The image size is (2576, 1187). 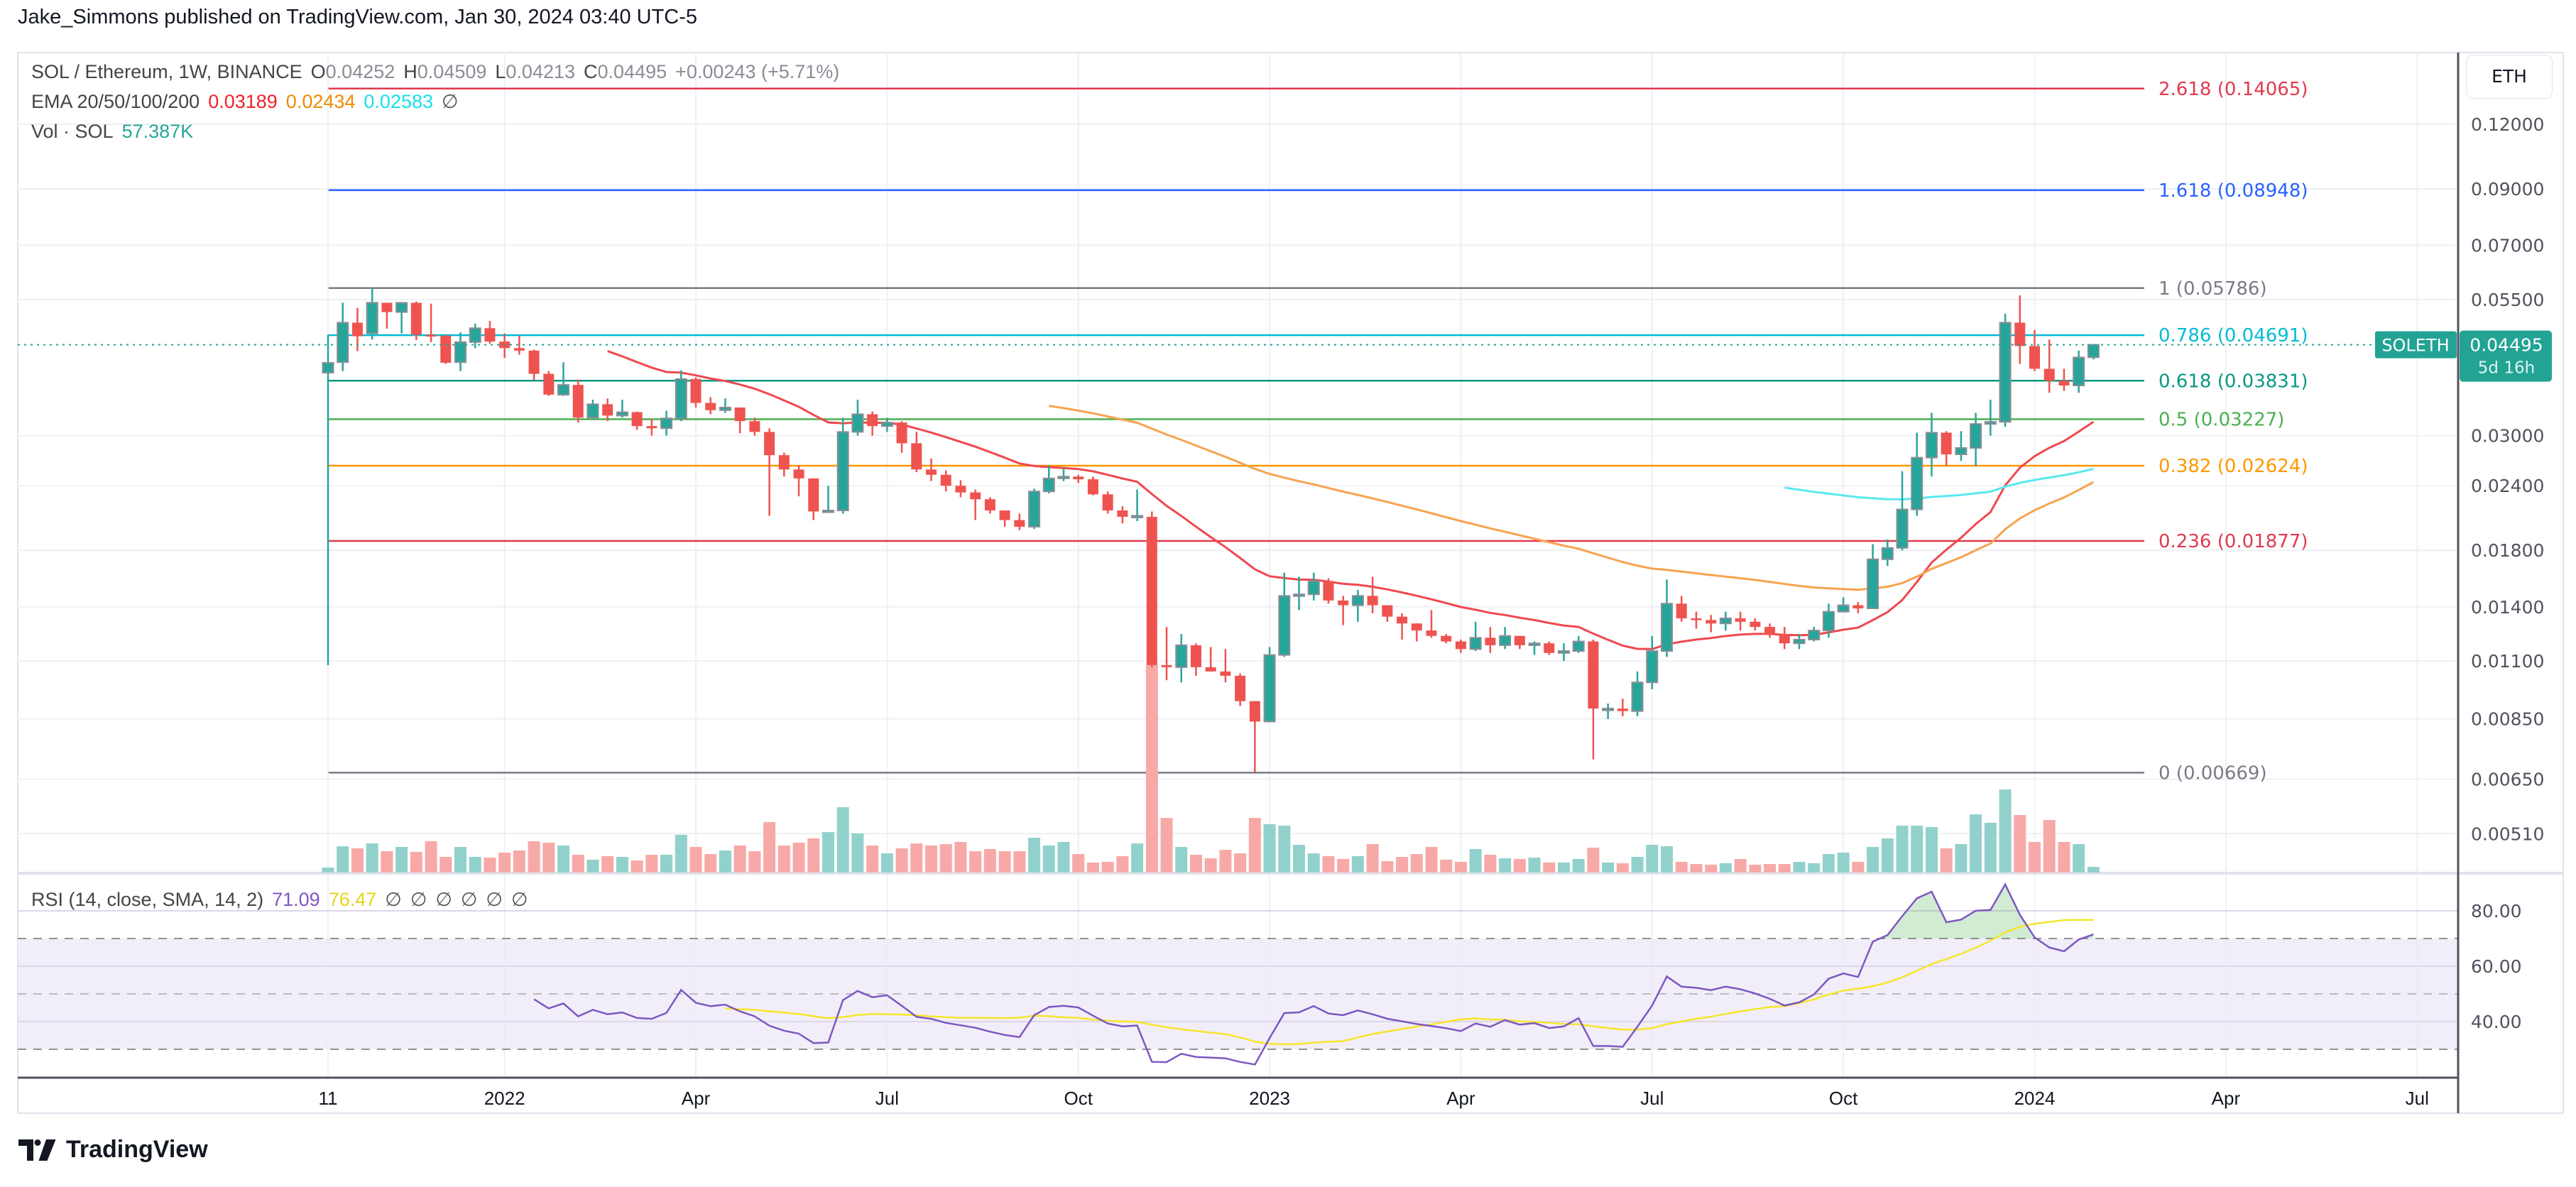 I want to click on price-axis-label: 0.00850, so click(x=2507, y=719).